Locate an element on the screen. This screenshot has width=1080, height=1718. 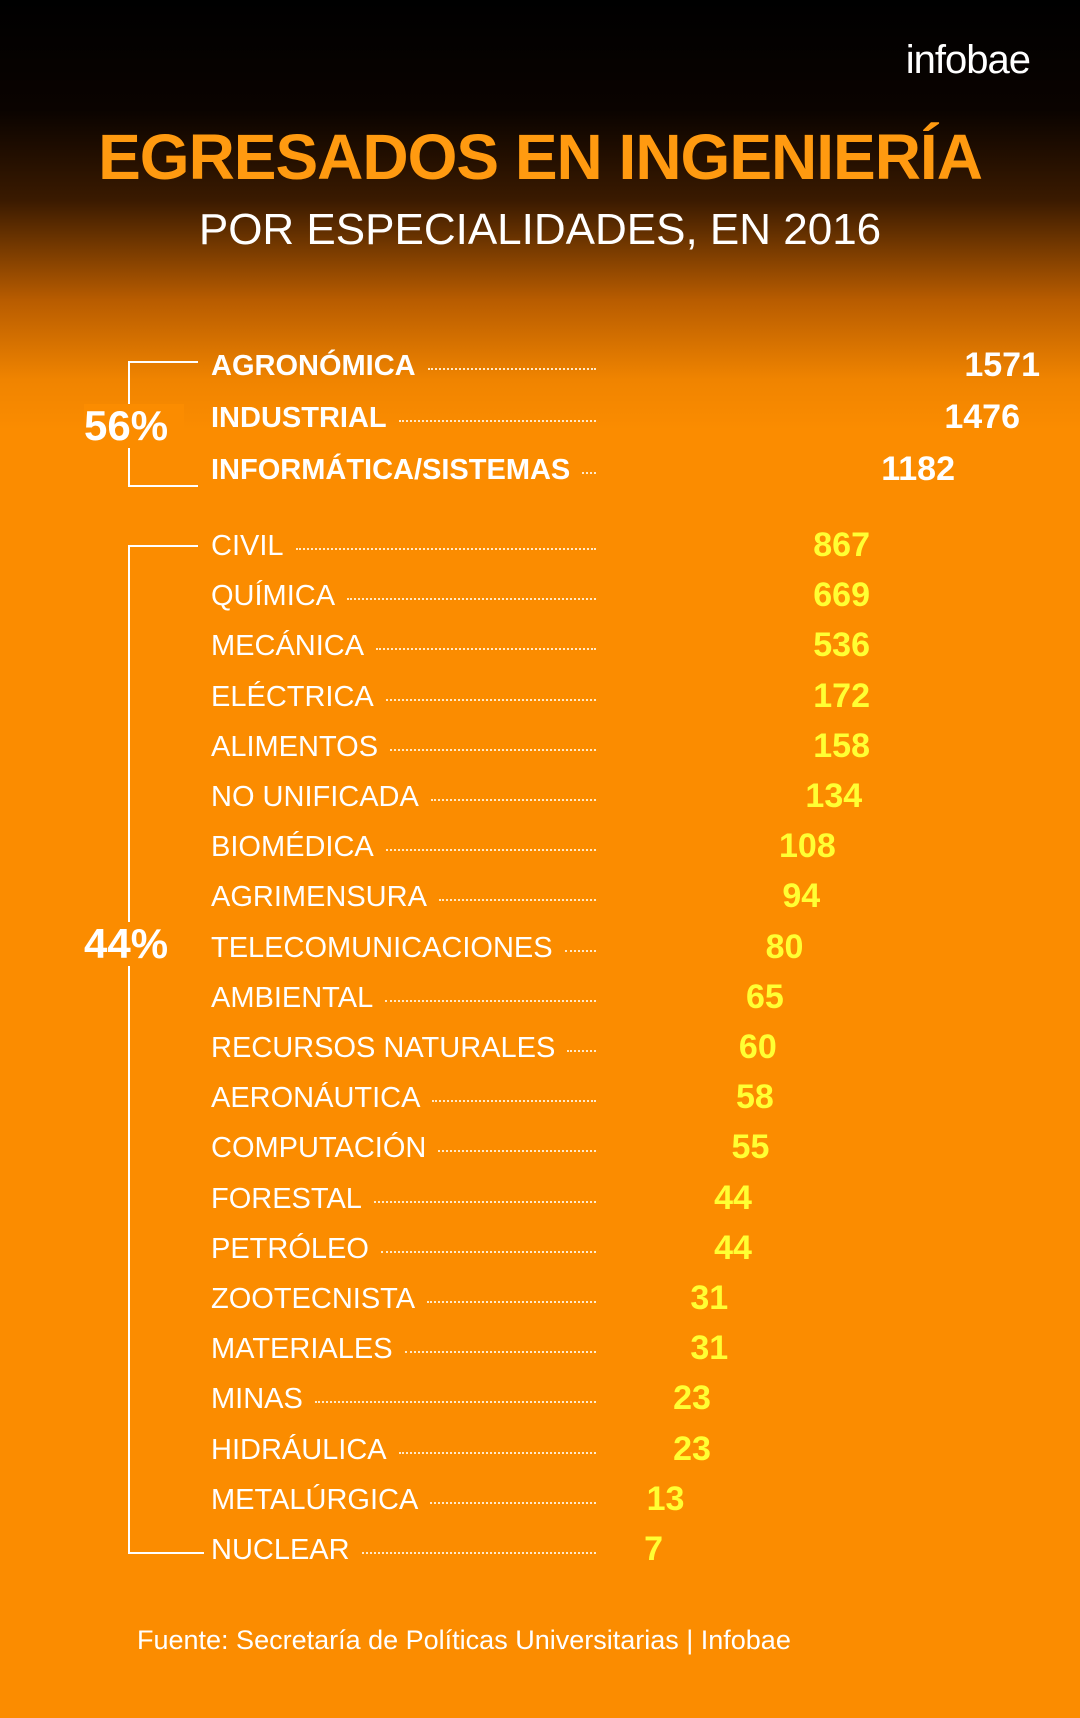
specialty-label: COMPUTACIÓN is located at coordinates (319, 1148).